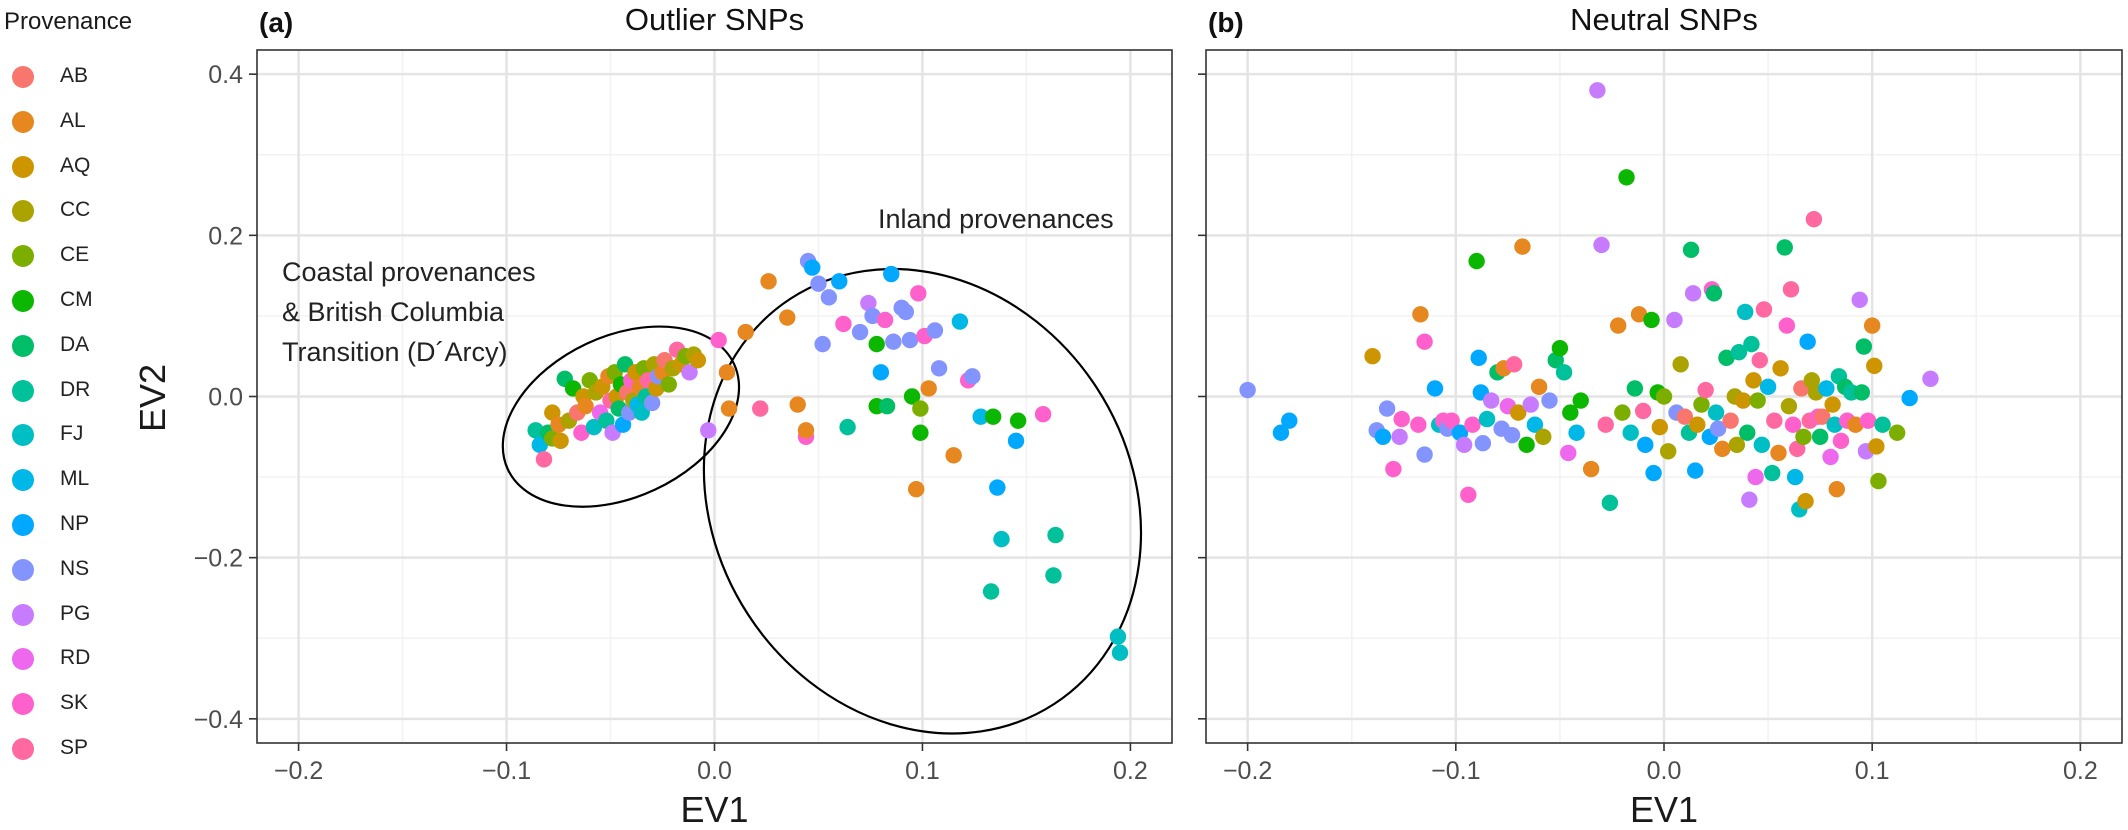 The height and width of the screenshot is (830, 2128). What do you see at coordinates (68, 21) in the screenshot?
I see `legend-title: Provenance` at bounding box center [68, 21].